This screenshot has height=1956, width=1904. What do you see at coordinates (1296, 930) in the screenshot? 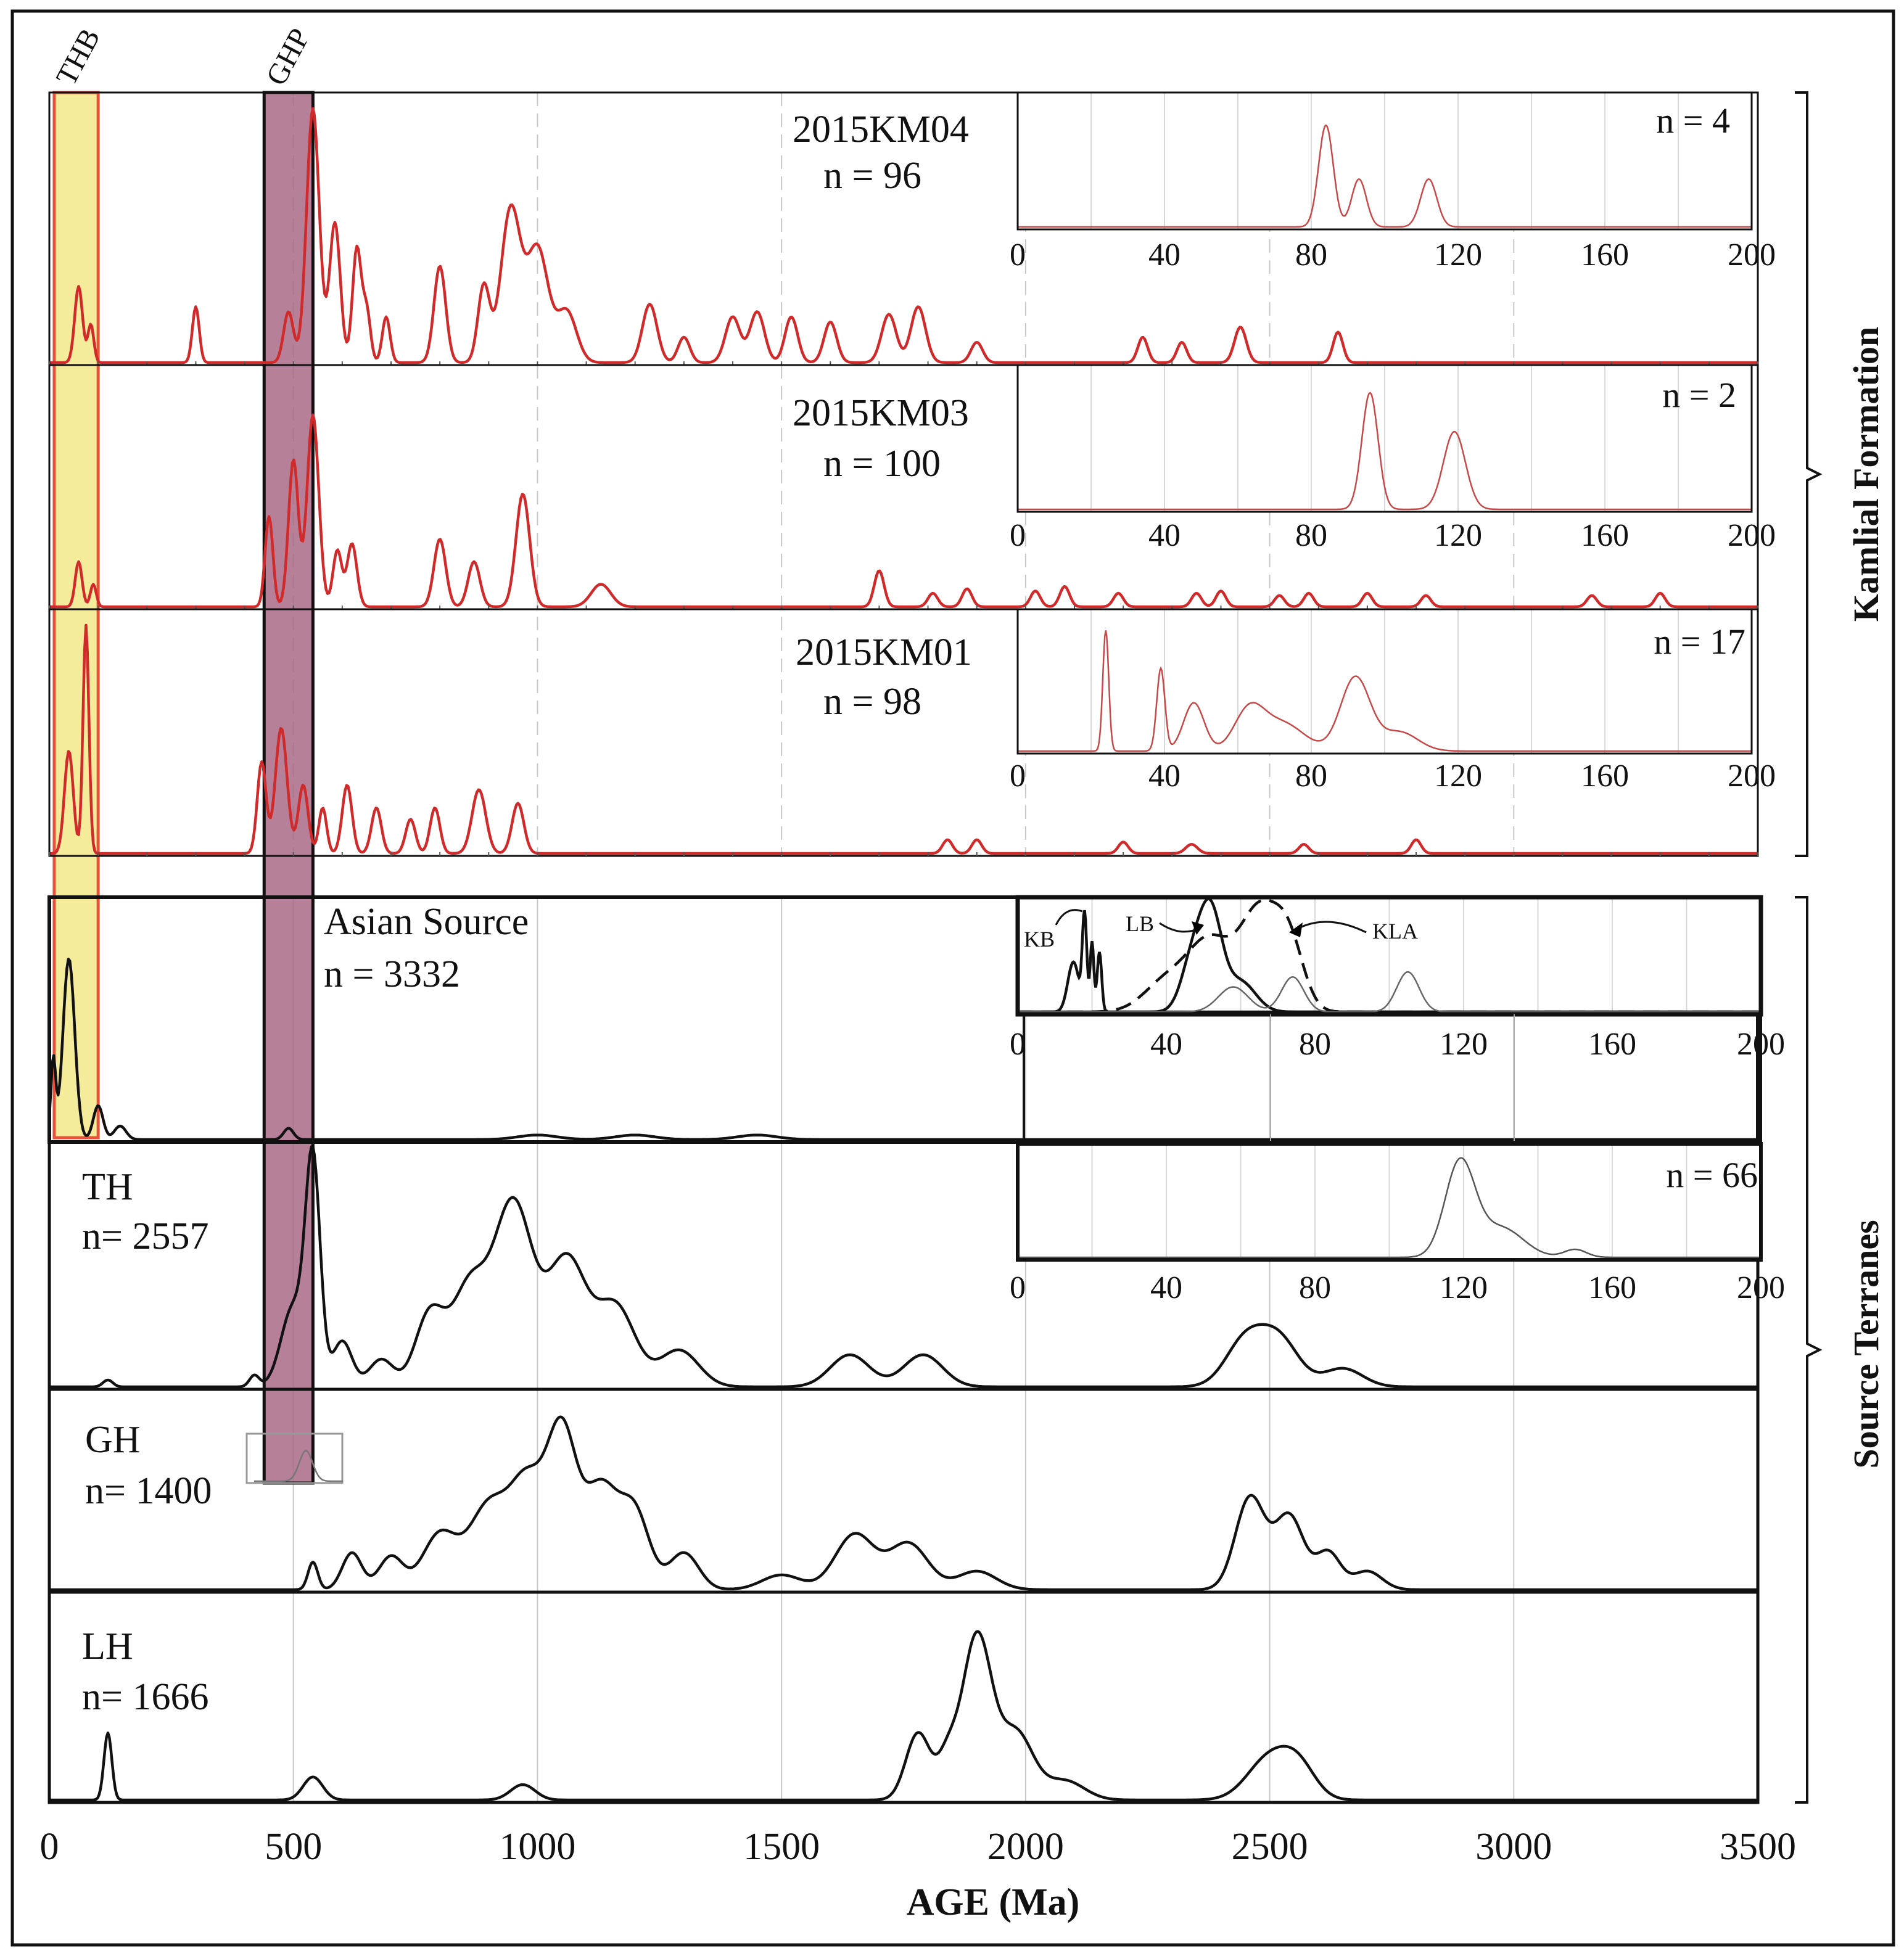
I see `arrow-kla-head` at bounding box center [1296, 930].